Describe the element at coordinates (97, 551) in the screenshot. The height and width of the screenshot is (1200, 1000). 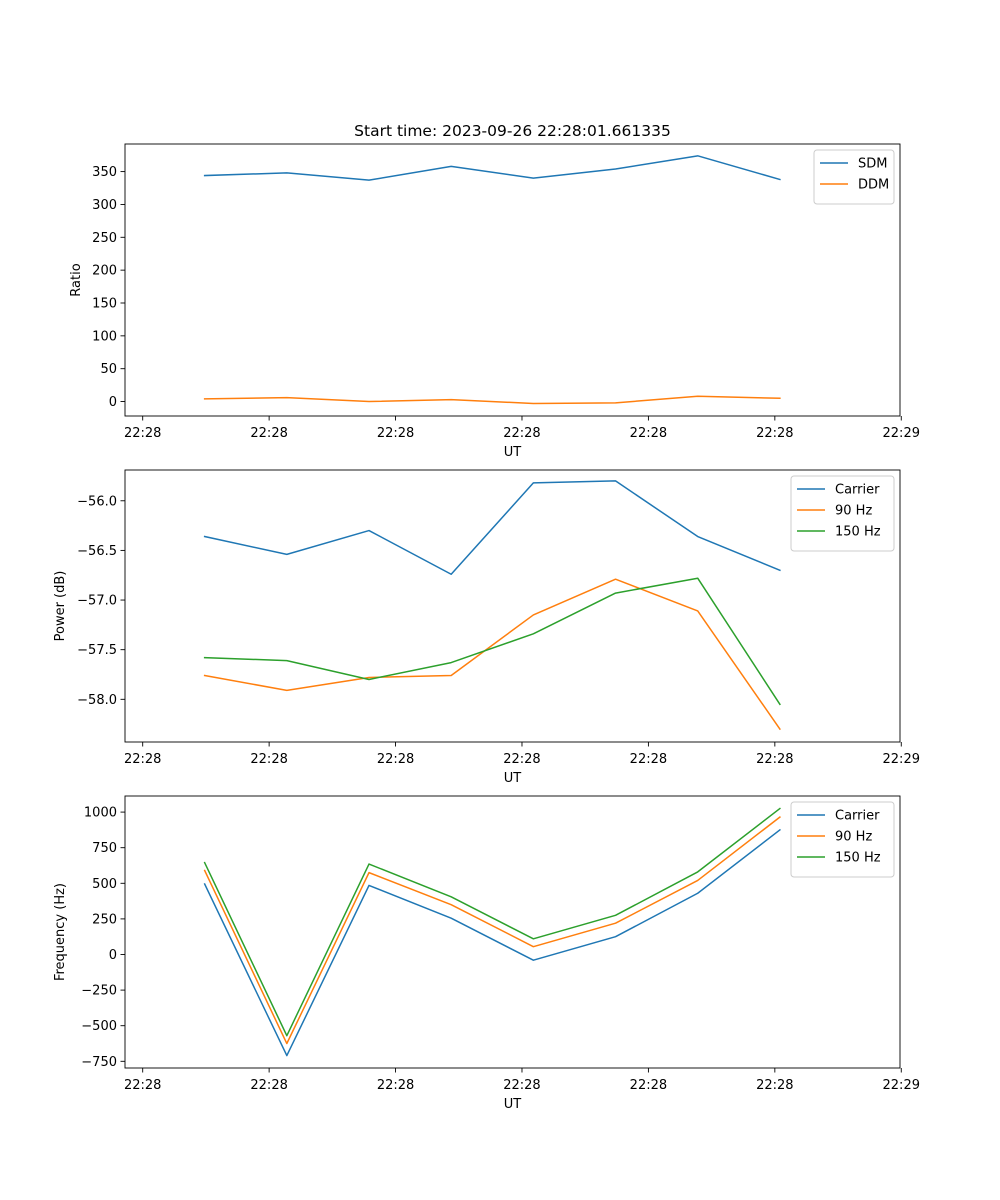
I see `y-tick-label: −56.5` at that location.